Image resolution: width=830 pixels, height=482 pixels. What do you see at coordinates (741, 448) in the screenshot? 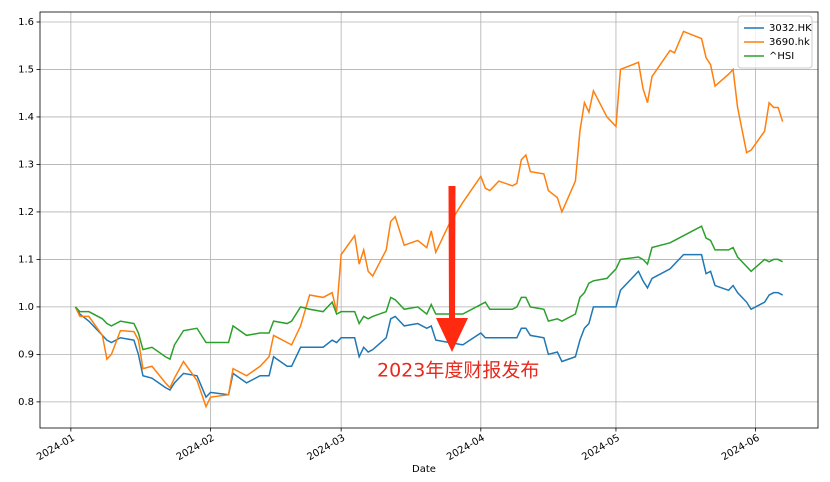
I see `x-tick-label: 2024-06` at bounding box center [741, 448].